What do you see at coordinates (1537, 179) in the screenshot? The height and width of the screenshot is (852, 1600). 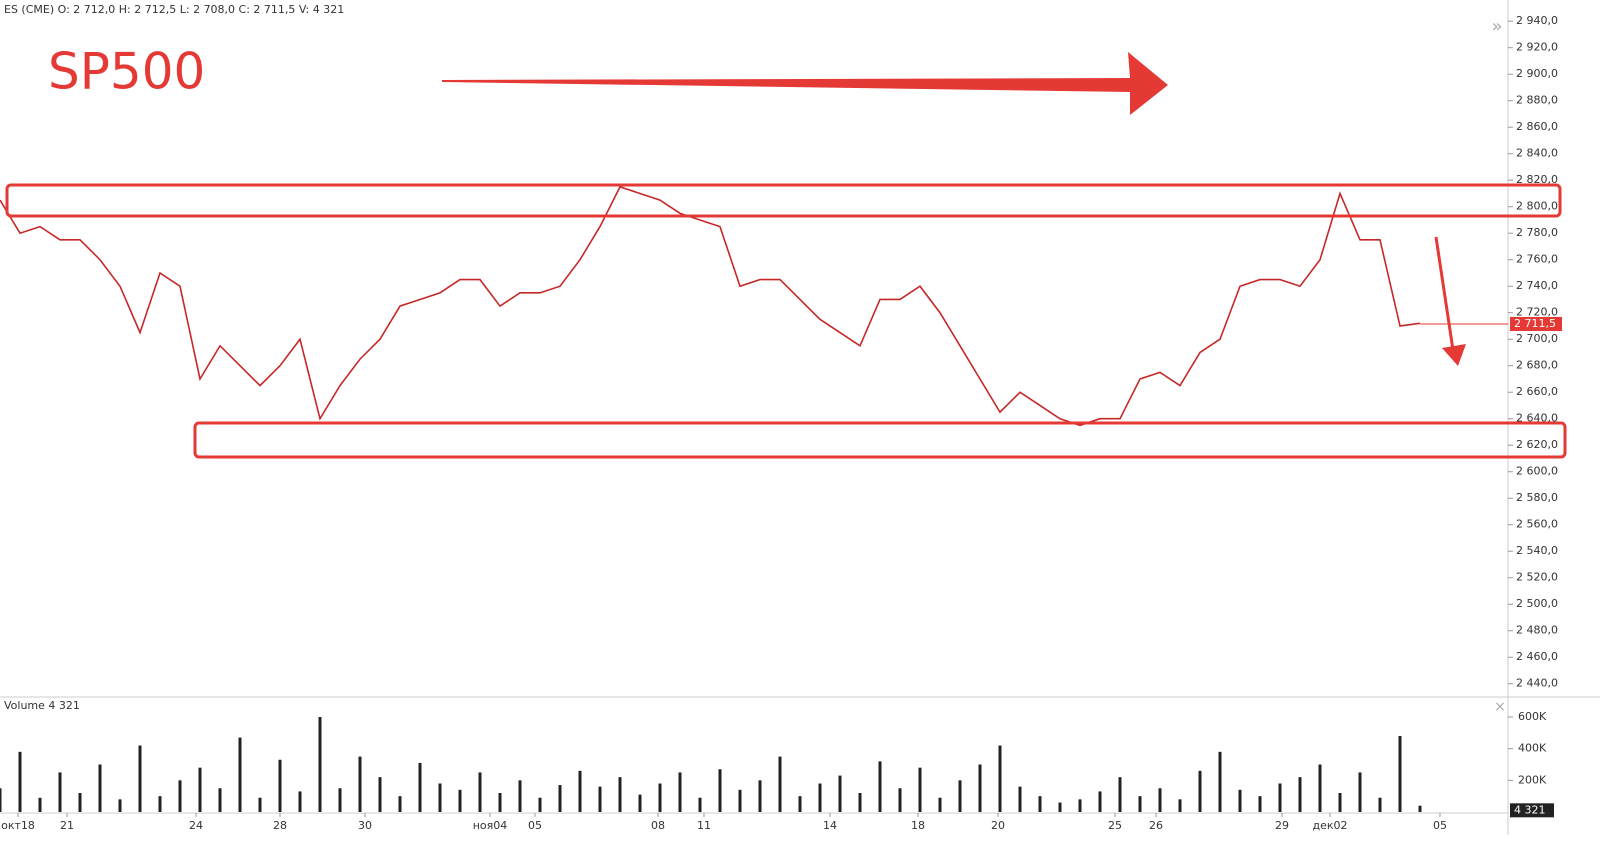 I see `y-tick-label: 2 820,0` at bounding box center [1537, 179].